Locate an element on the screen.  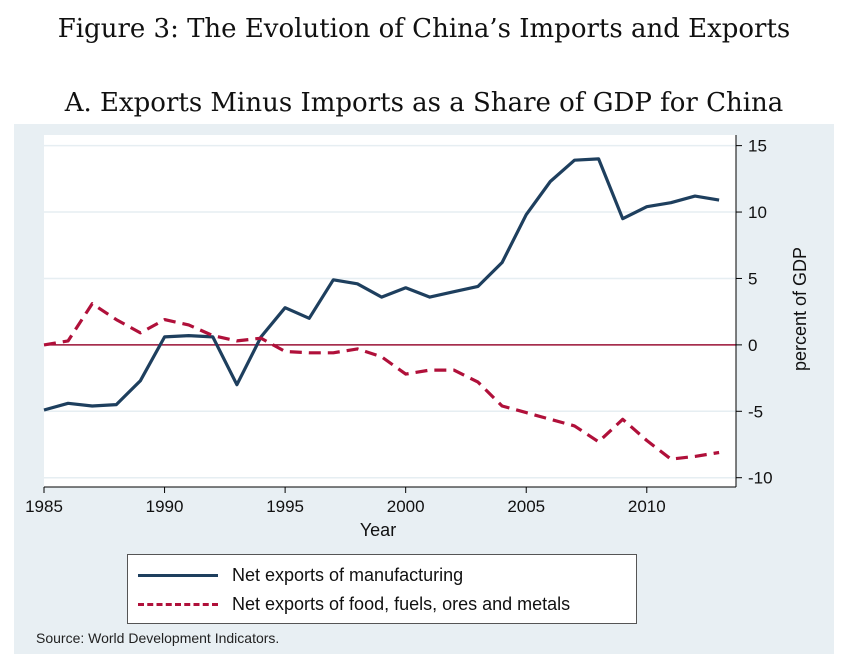
x-tick-label: 2005 is located at coordinates (526, 506).